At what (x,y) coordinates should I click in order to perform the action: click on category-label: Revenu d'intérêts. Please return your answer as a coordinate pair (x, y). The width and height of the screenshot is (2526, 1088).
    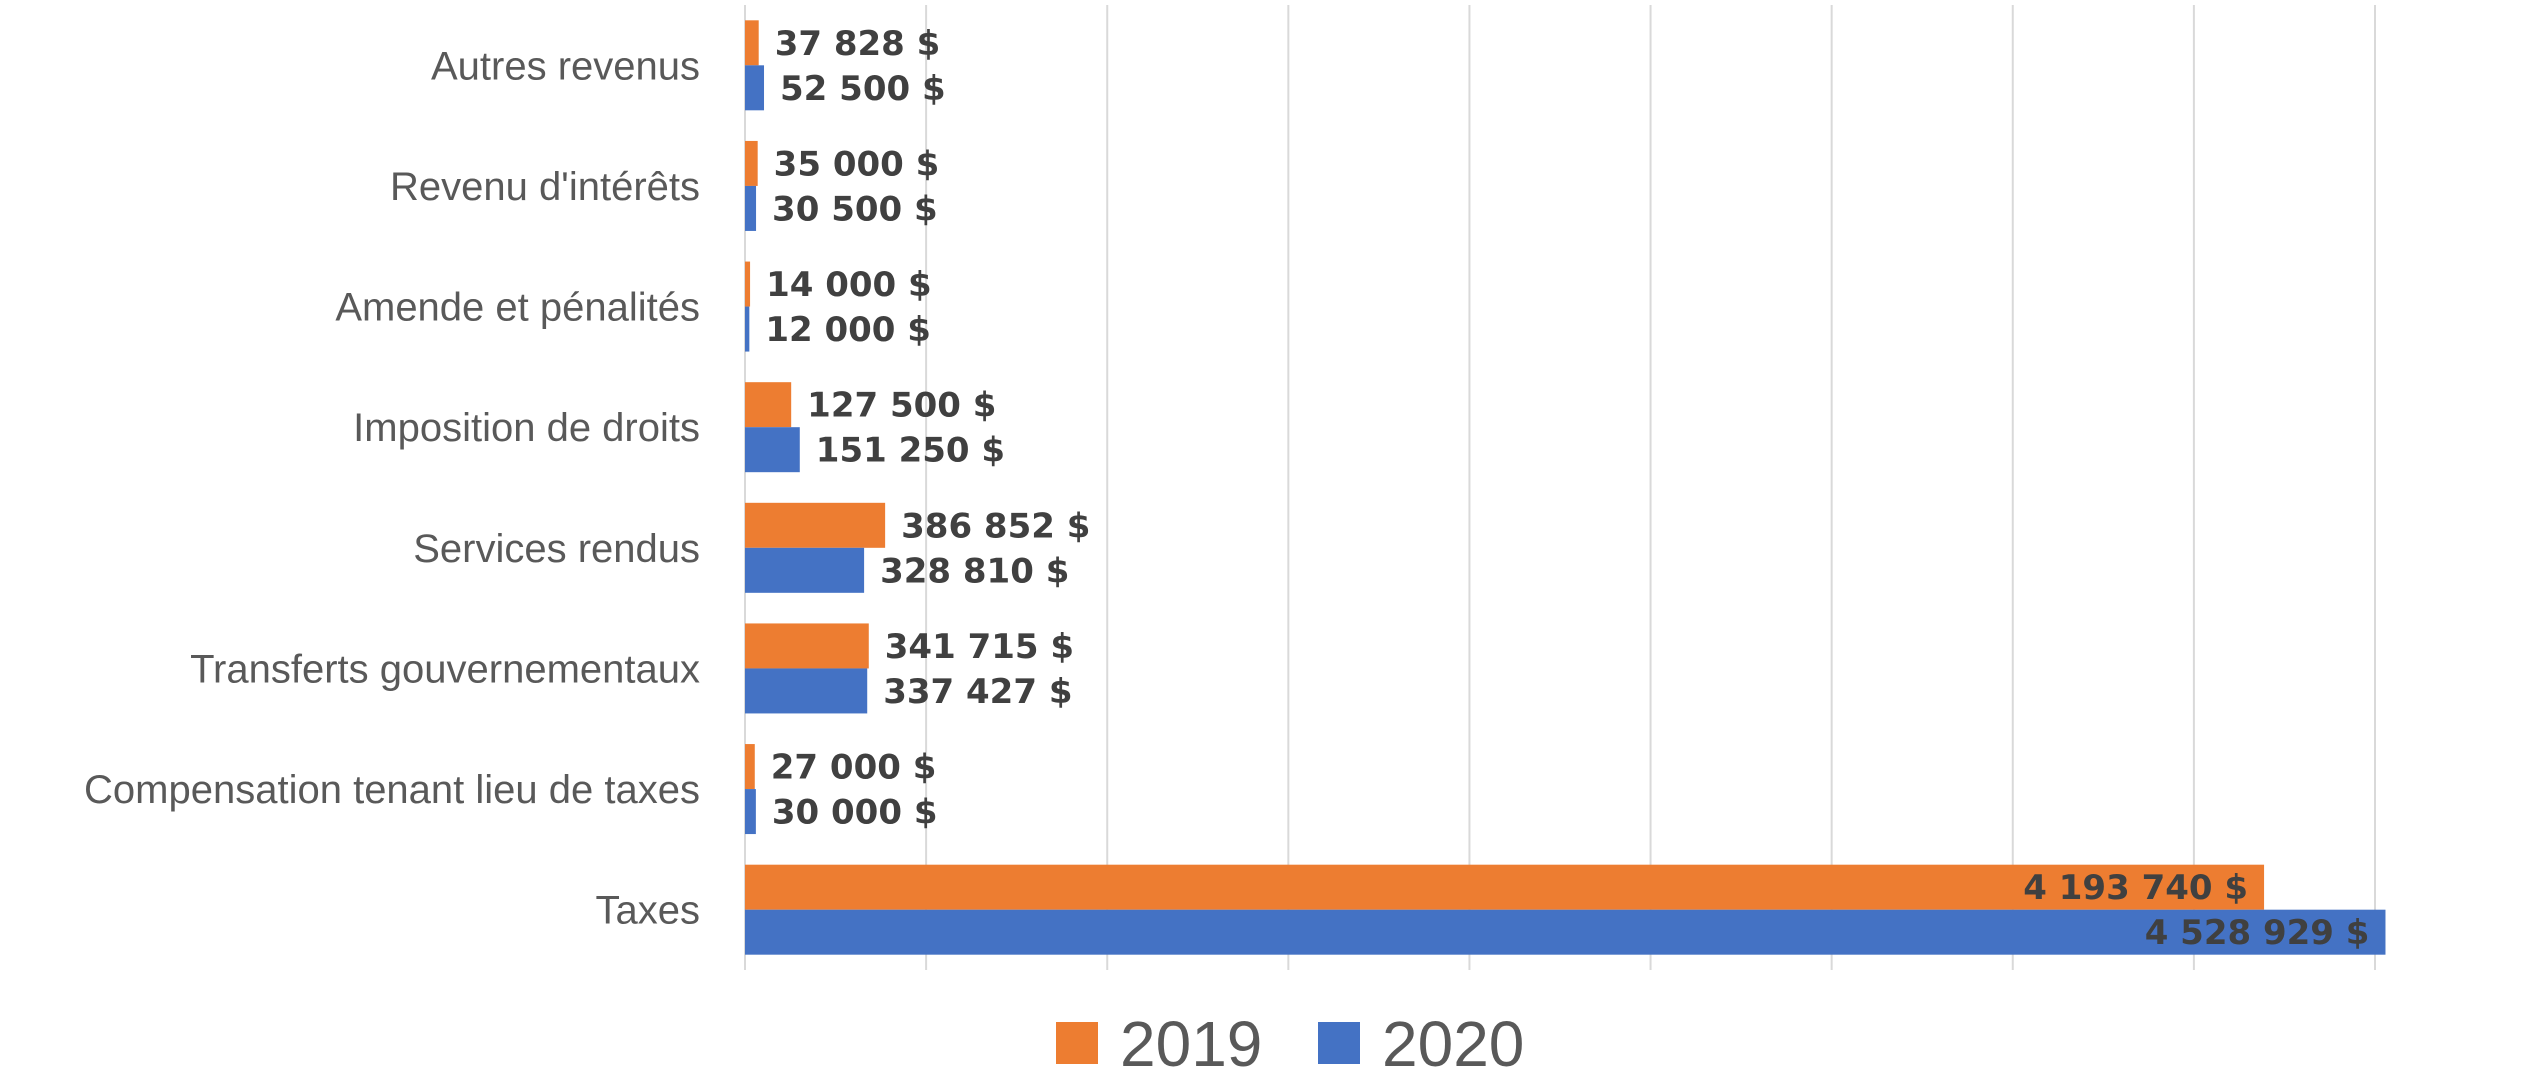
    Looking at the image, I should click on (545, 187).